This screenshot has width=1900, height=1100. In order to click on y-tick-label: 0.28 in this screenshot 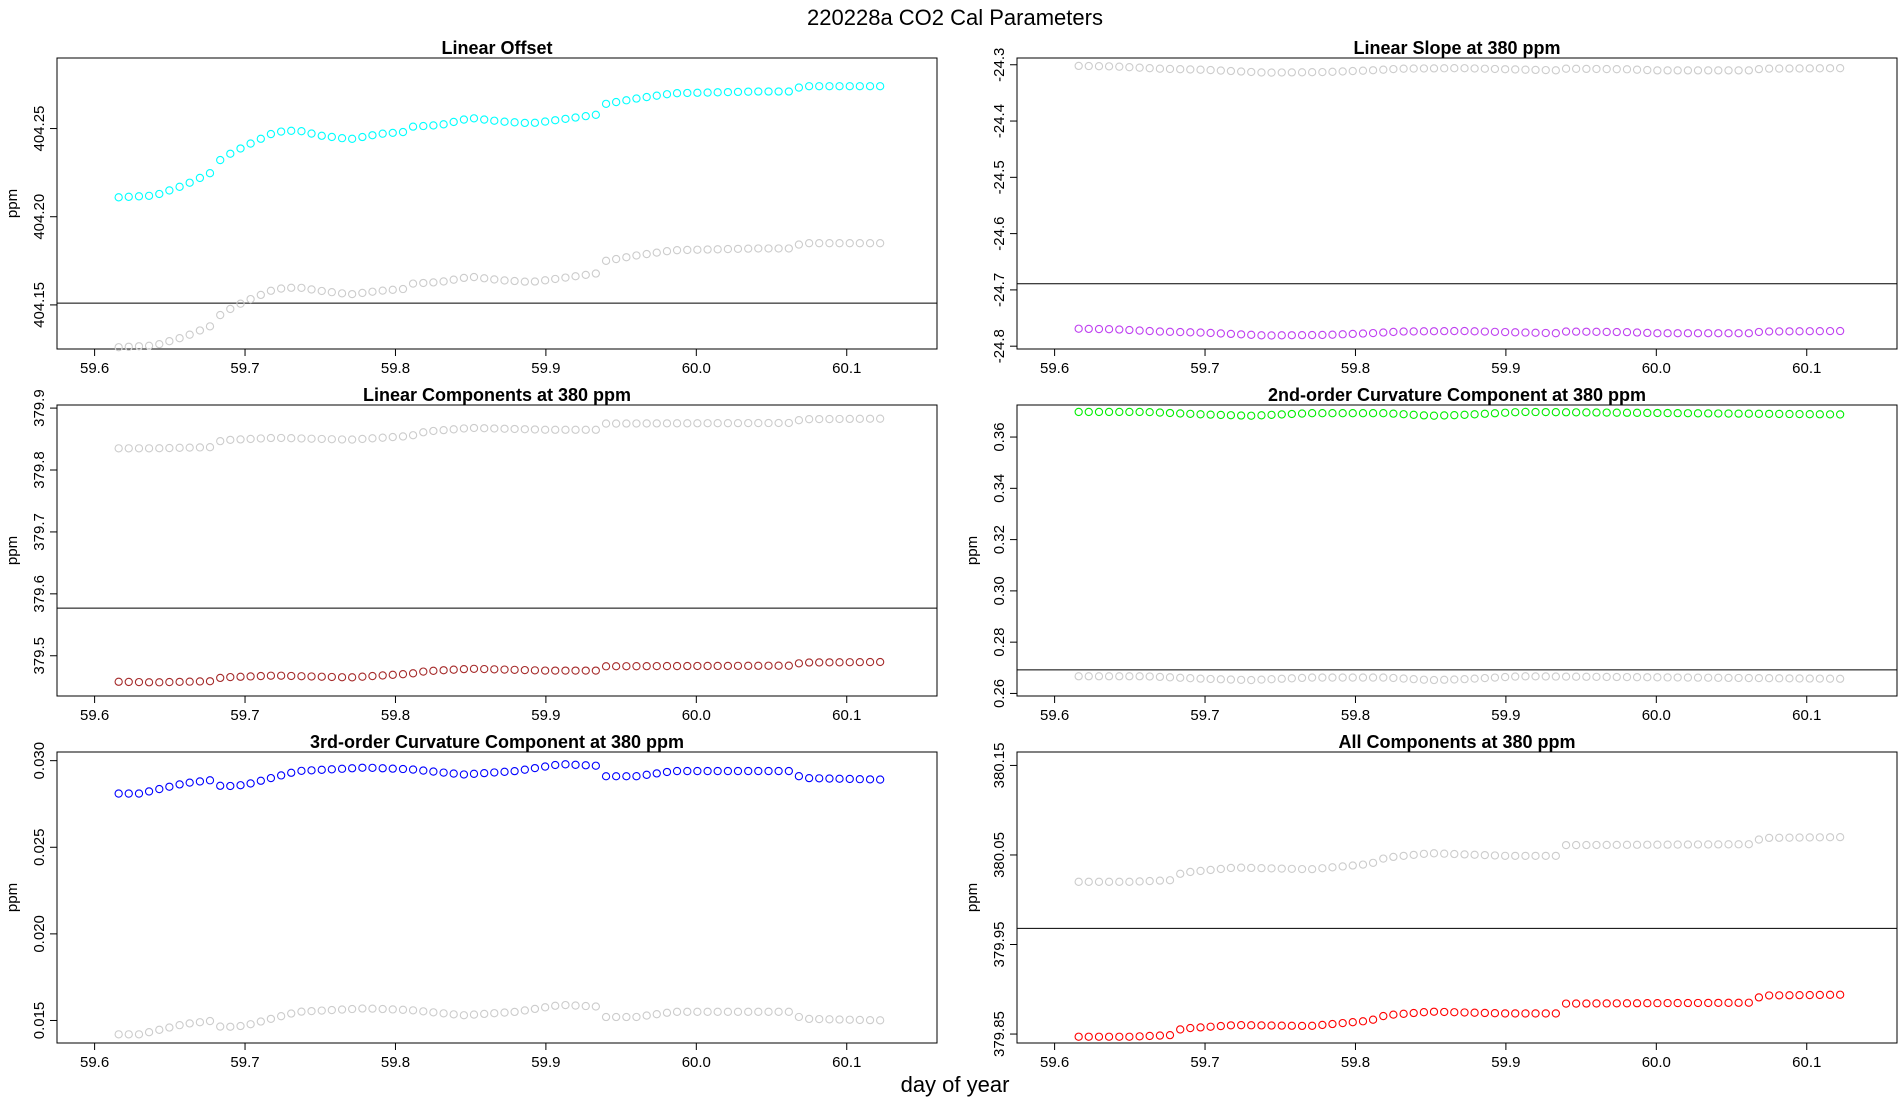, I will do `click(999, 642)`.